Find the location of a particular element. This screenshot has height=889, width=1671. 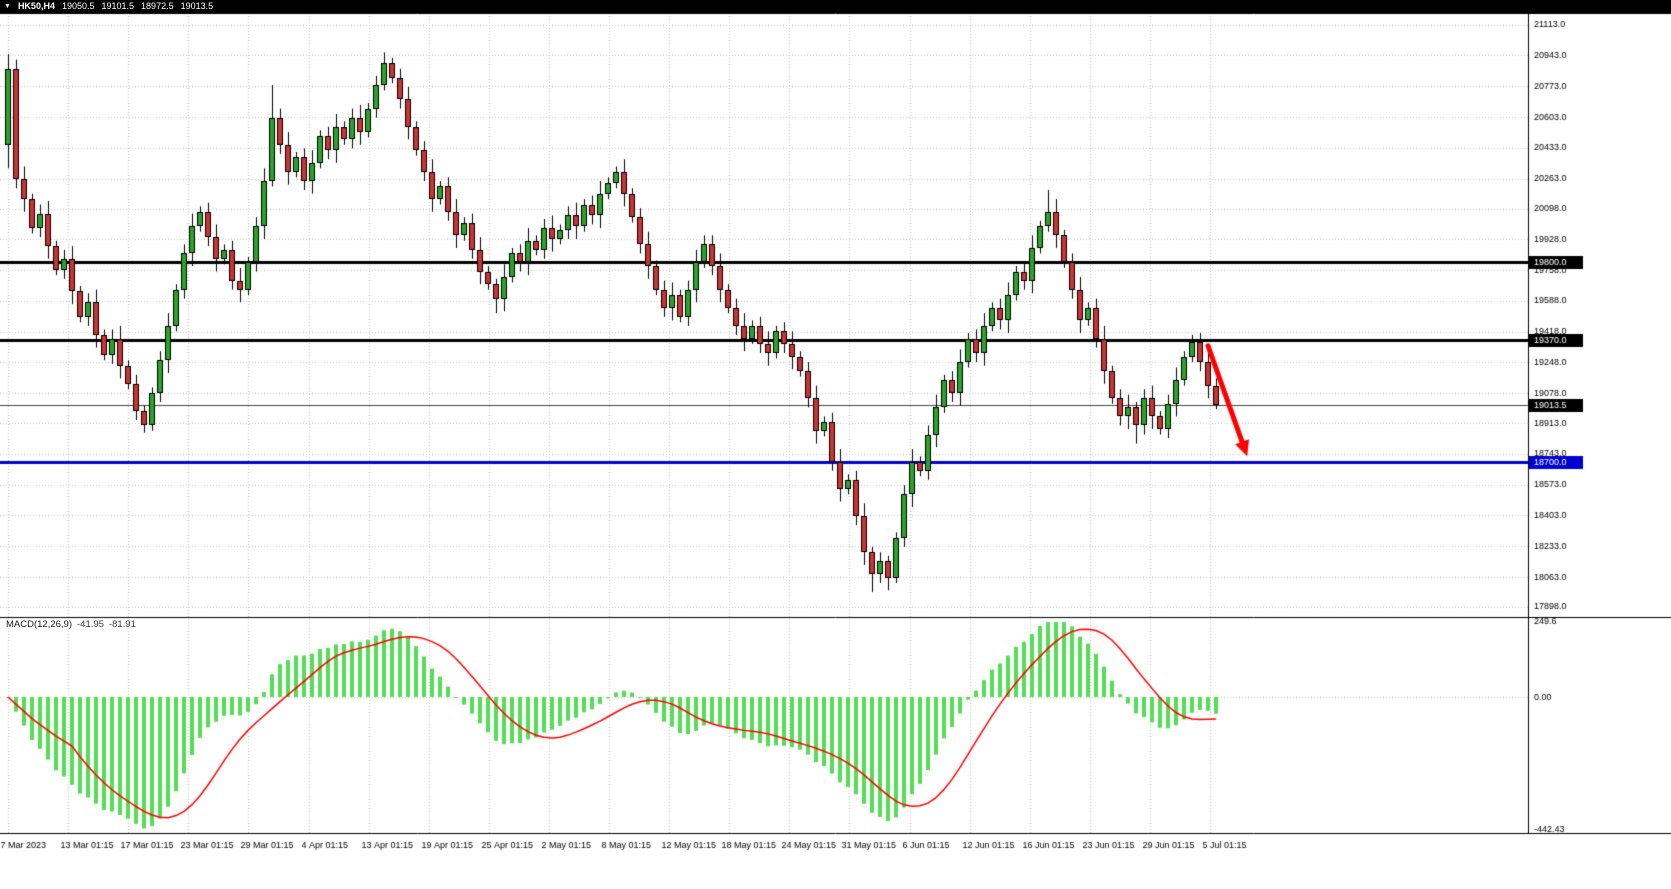

symbol-timeframe-label: HK50,H4 is located at coordinates (36, 6).